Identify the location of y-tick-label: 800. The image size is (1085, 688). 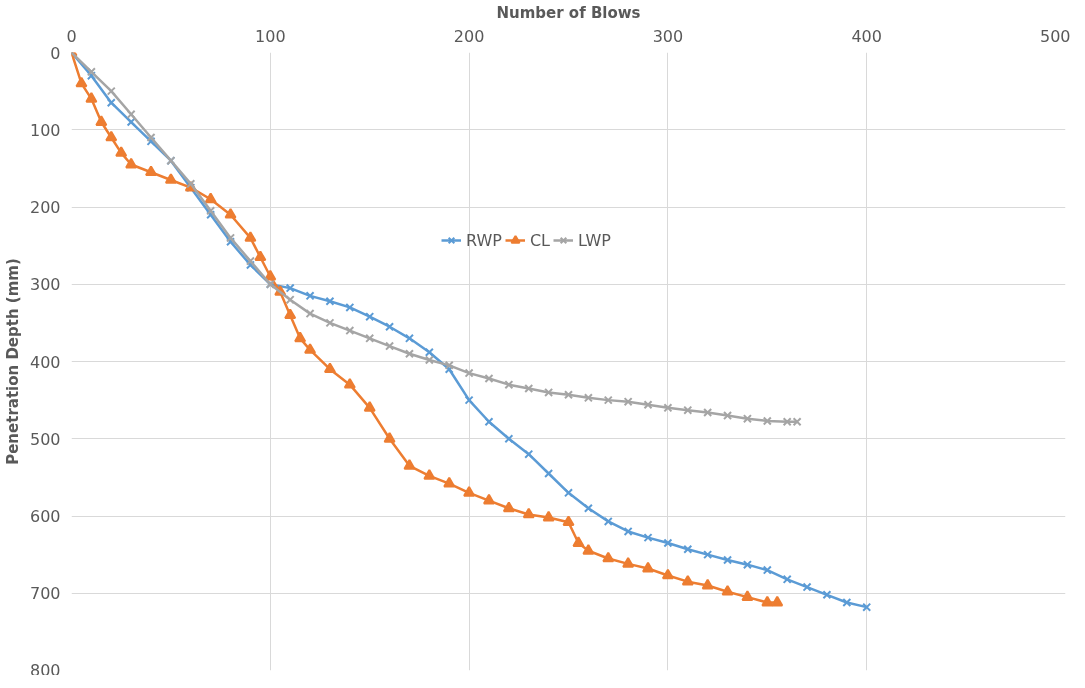
(45, 670).